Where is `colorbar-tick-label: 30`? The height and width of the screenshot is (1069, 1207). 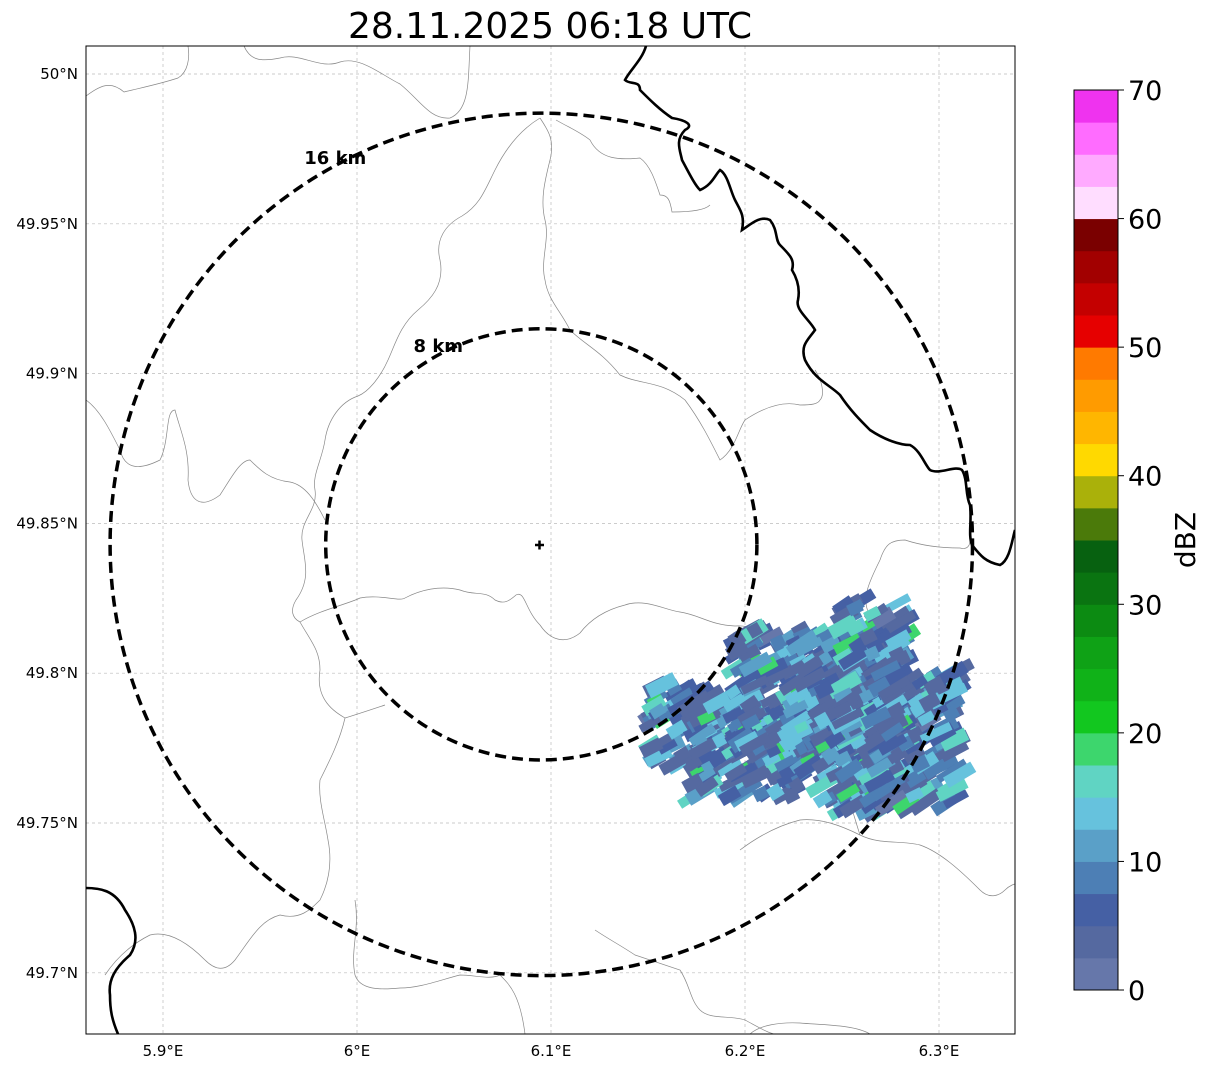
colorbar-tick-label: 30 is located at coordinates (1145, 605).